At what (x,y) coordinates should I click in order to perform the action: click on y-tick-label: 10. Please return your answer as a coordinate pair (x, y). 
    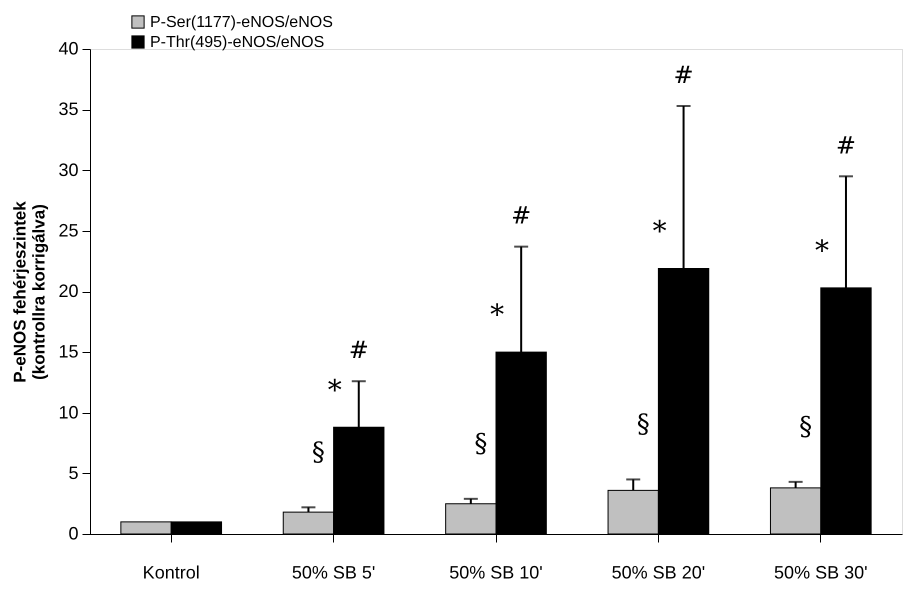
    Looking at the image, I should click on (68, 412).